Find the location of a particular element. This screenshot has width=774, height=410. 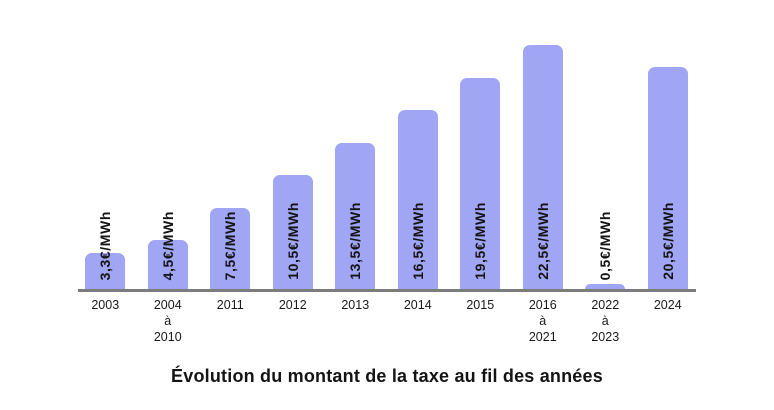

bar-2004 à 2010 is located at coordinates (167, 264).